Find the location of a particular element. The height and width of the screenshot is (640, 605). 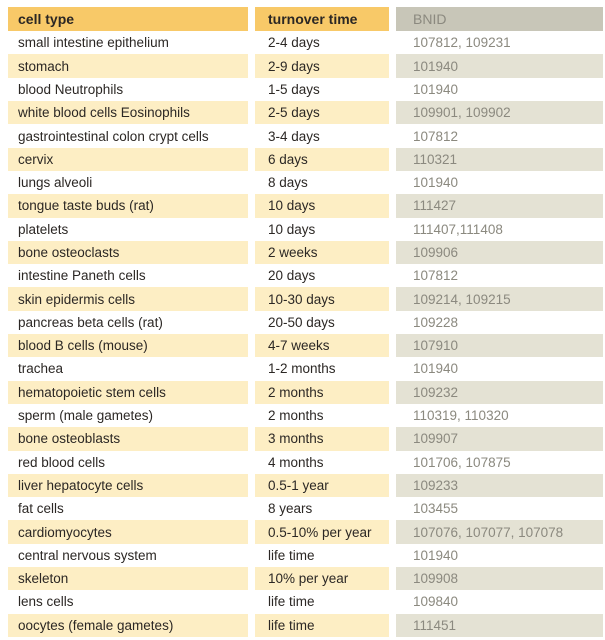

table-row: hematopoietic stem cells 2 months 109232 is located at coordinates (305, 392).